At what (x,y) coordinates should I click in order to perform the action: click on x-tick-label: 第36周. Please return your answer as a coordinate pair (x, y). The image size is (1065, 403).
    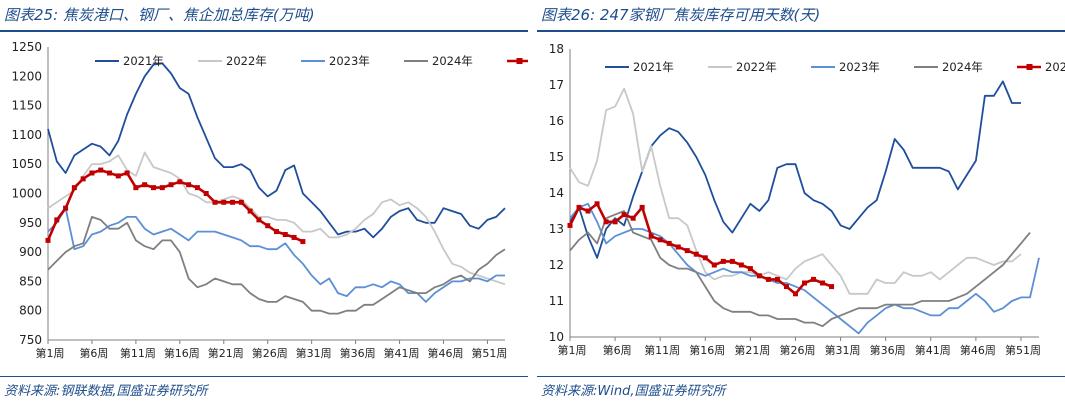
    Looking at the image, I should click on (358, 353).